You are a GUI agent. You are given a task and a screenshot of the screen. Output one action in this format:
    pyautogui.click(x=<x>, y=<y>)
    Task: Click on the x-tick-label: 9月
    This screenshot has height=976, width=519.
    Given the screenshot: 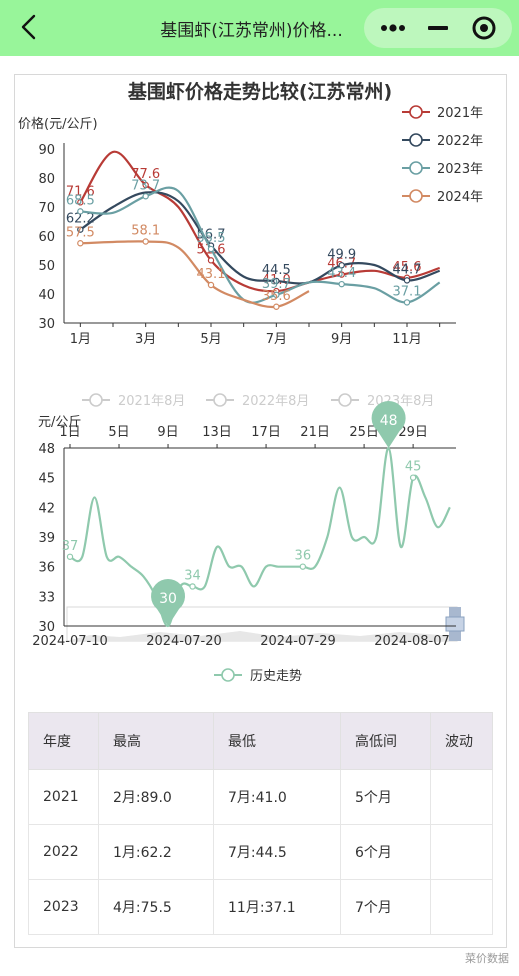 What is the action you would take?
    pyautogui.click(x=341, y=339)
    